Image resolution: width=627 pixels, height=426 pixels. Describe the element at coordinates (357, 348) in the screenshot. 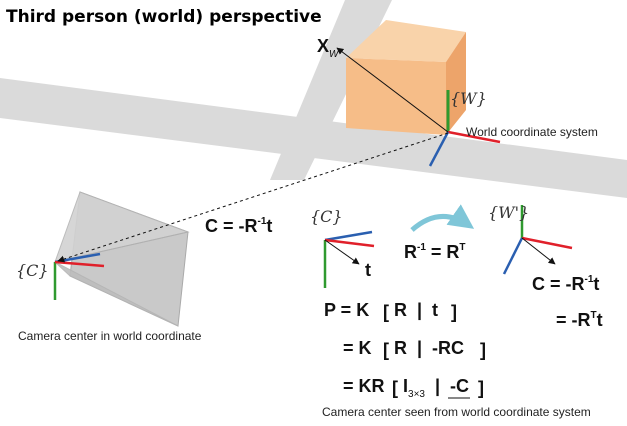

I see `projection-line-2-prefix: = K` at that location.